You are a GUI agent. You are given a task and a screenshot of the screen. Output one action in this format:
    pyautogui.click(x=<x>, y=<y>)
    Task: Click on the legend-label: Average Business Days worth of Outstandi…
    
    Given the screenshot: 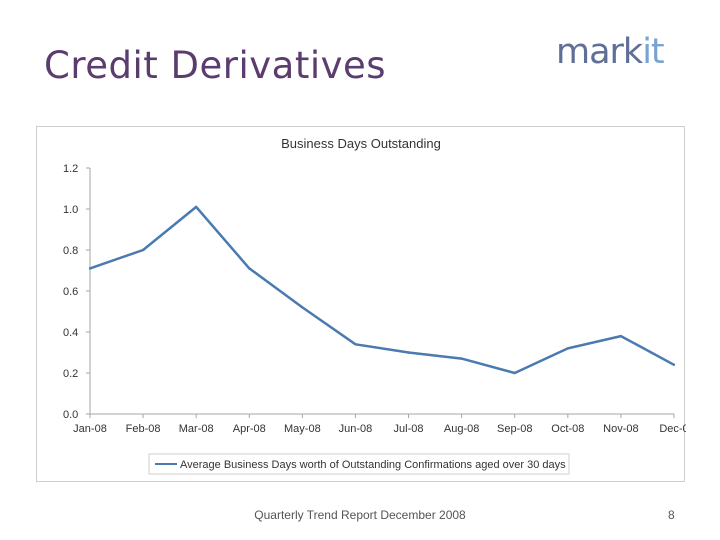 What is the action you would take?
    pyautogui.click(x=373, y=465)
    